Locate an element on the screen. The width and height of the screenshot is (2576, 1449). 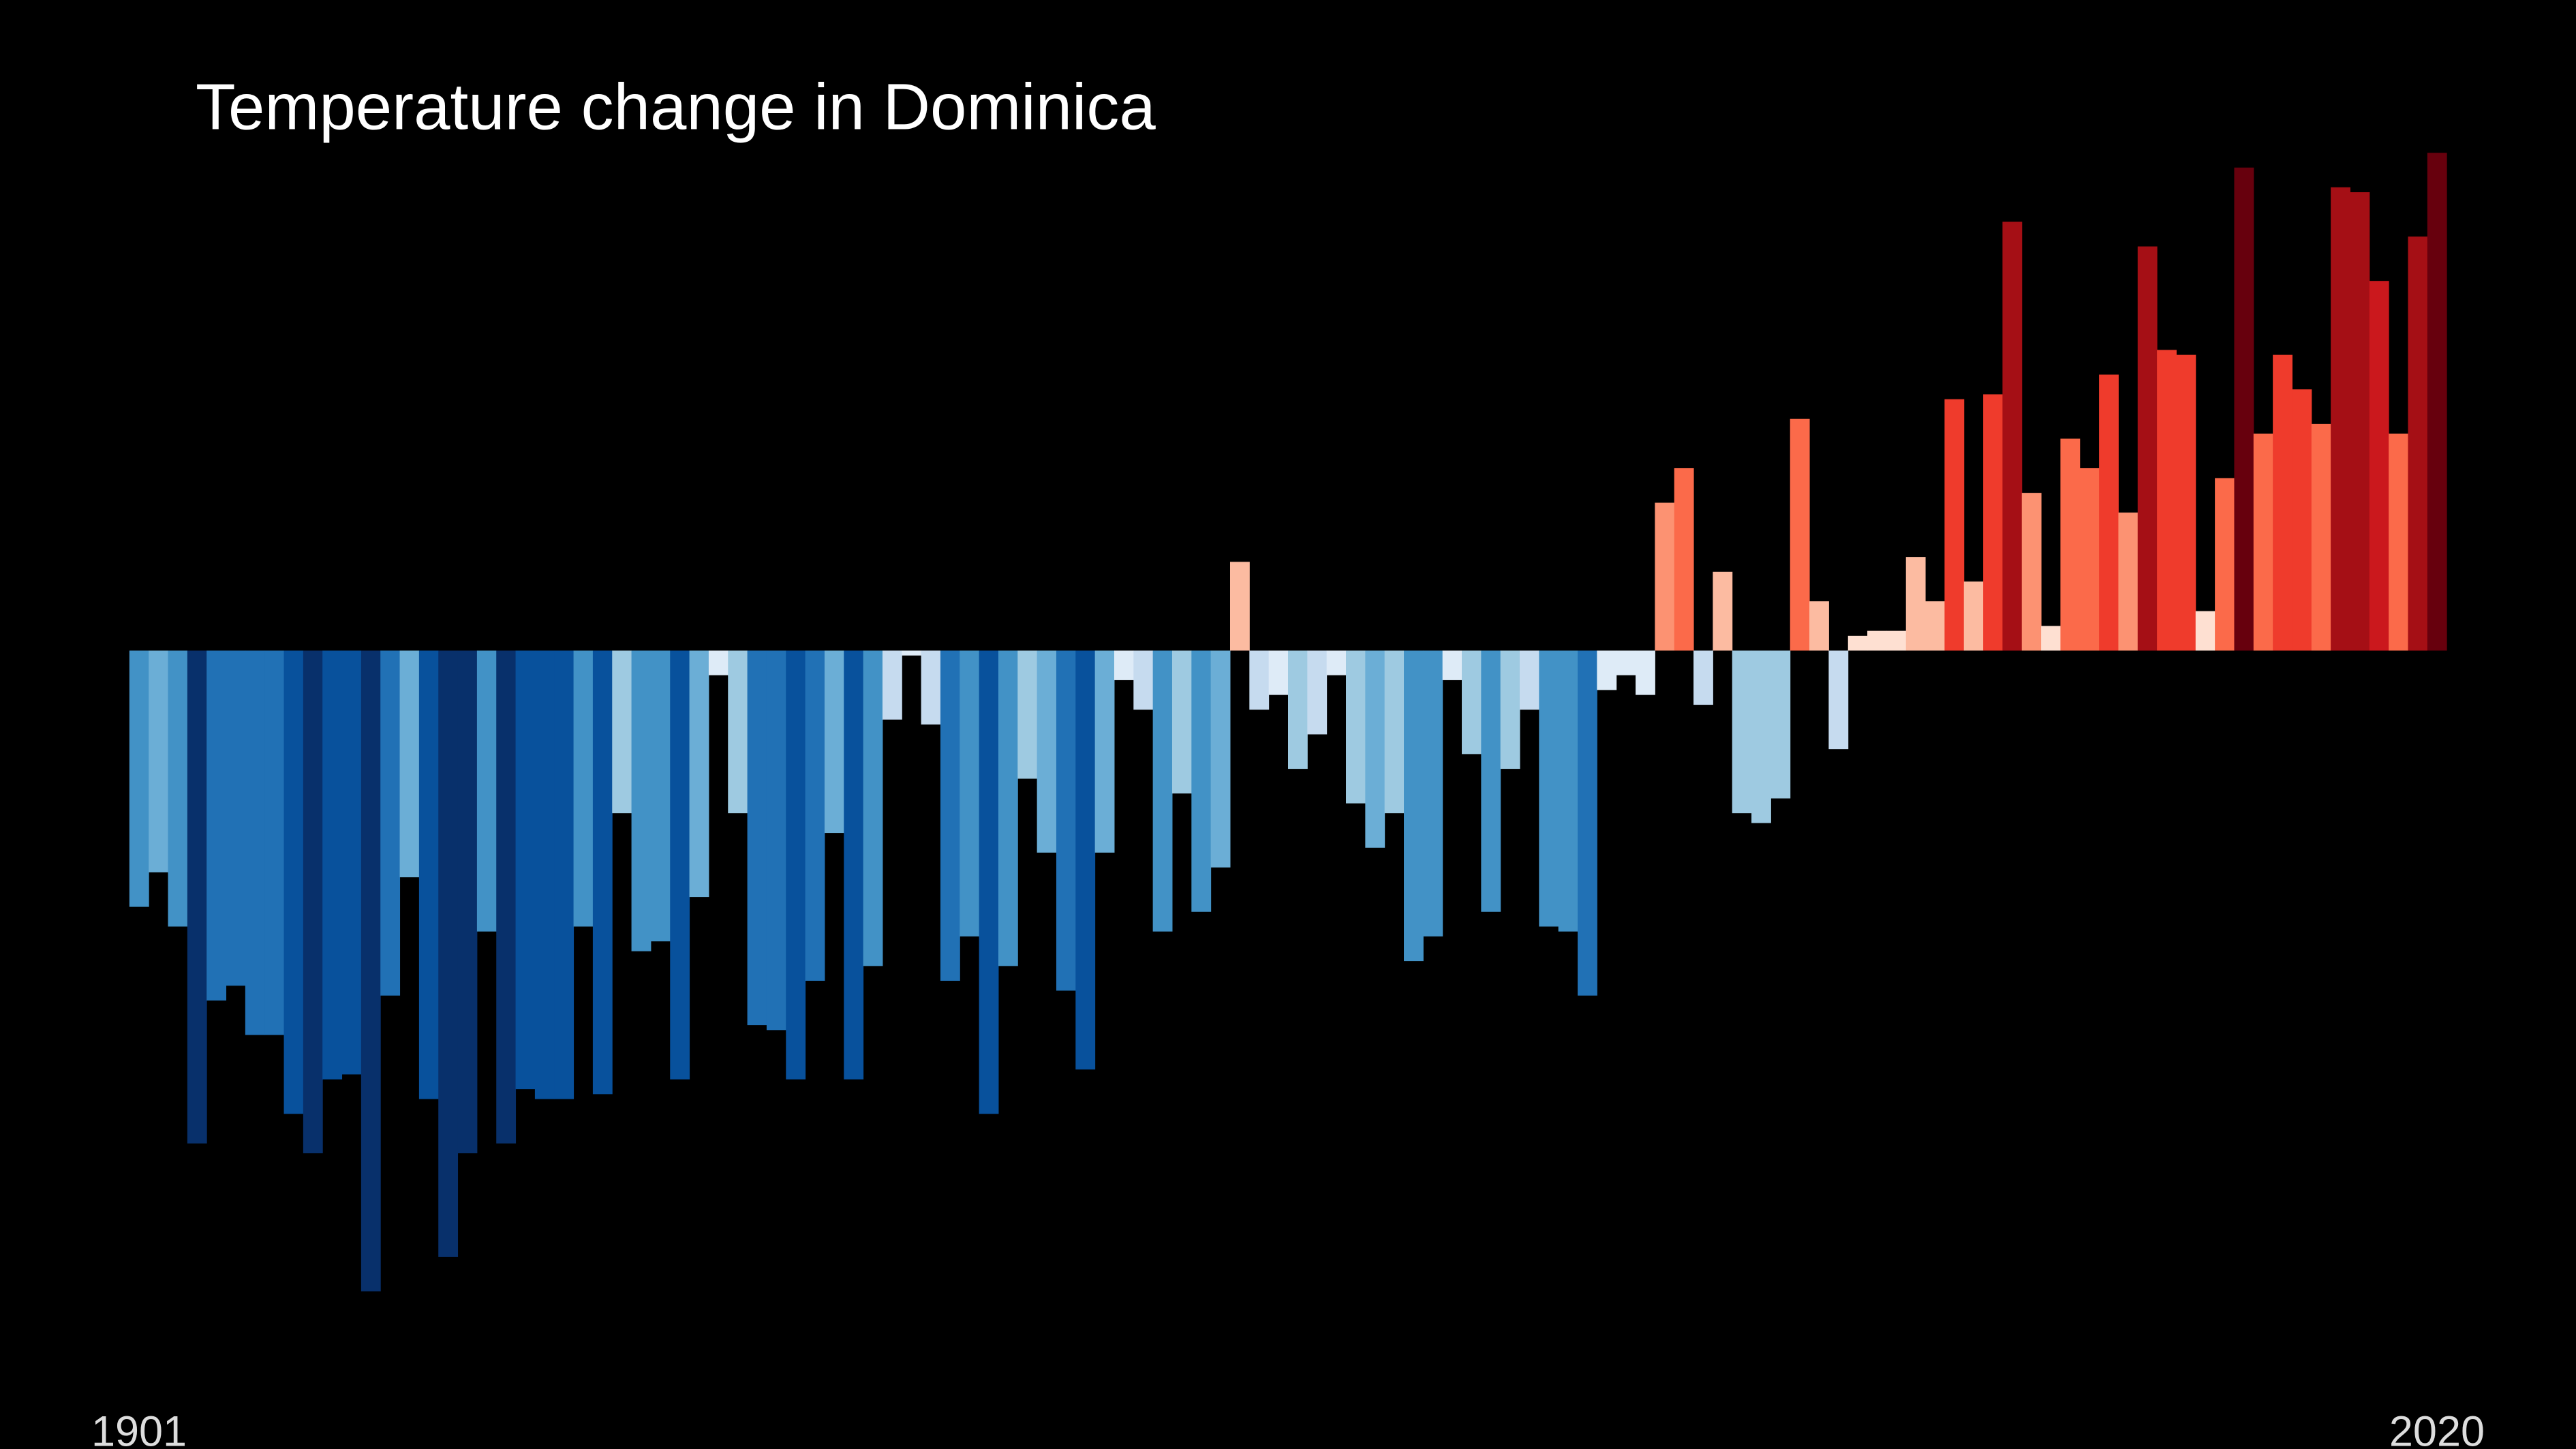
x-tick-label: 1901 is located at coordinates (139, 1429).